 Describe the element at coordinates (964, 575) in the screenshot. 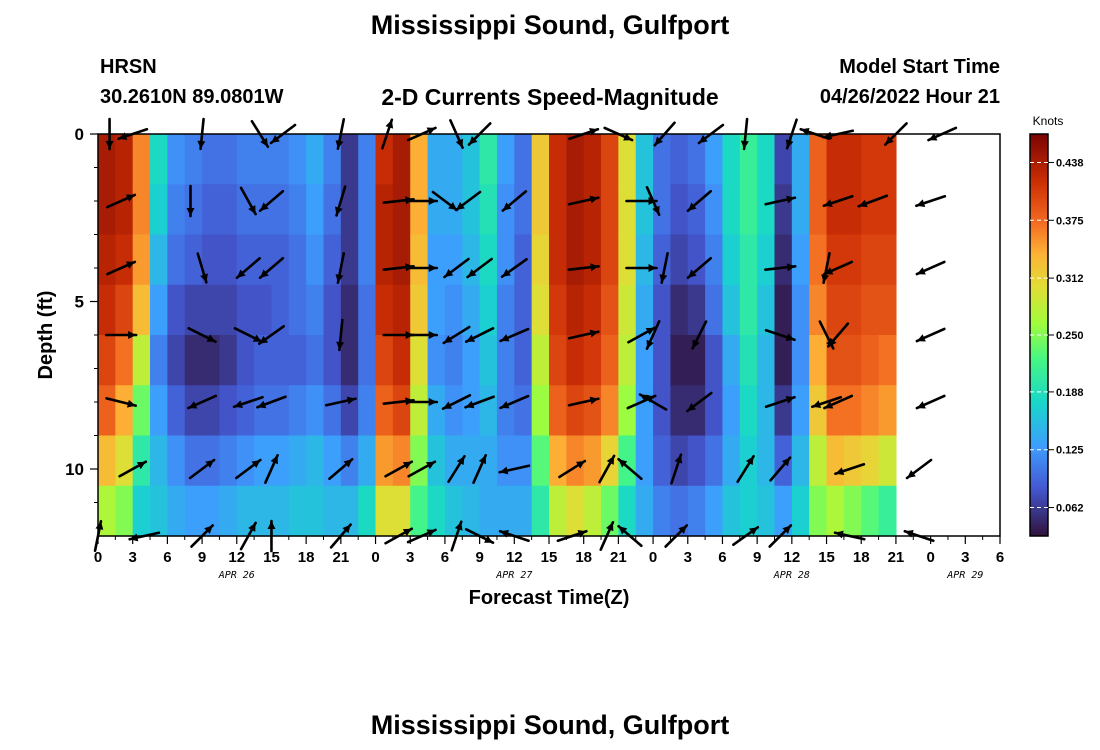

I see `date-label: APR 29` at that location.